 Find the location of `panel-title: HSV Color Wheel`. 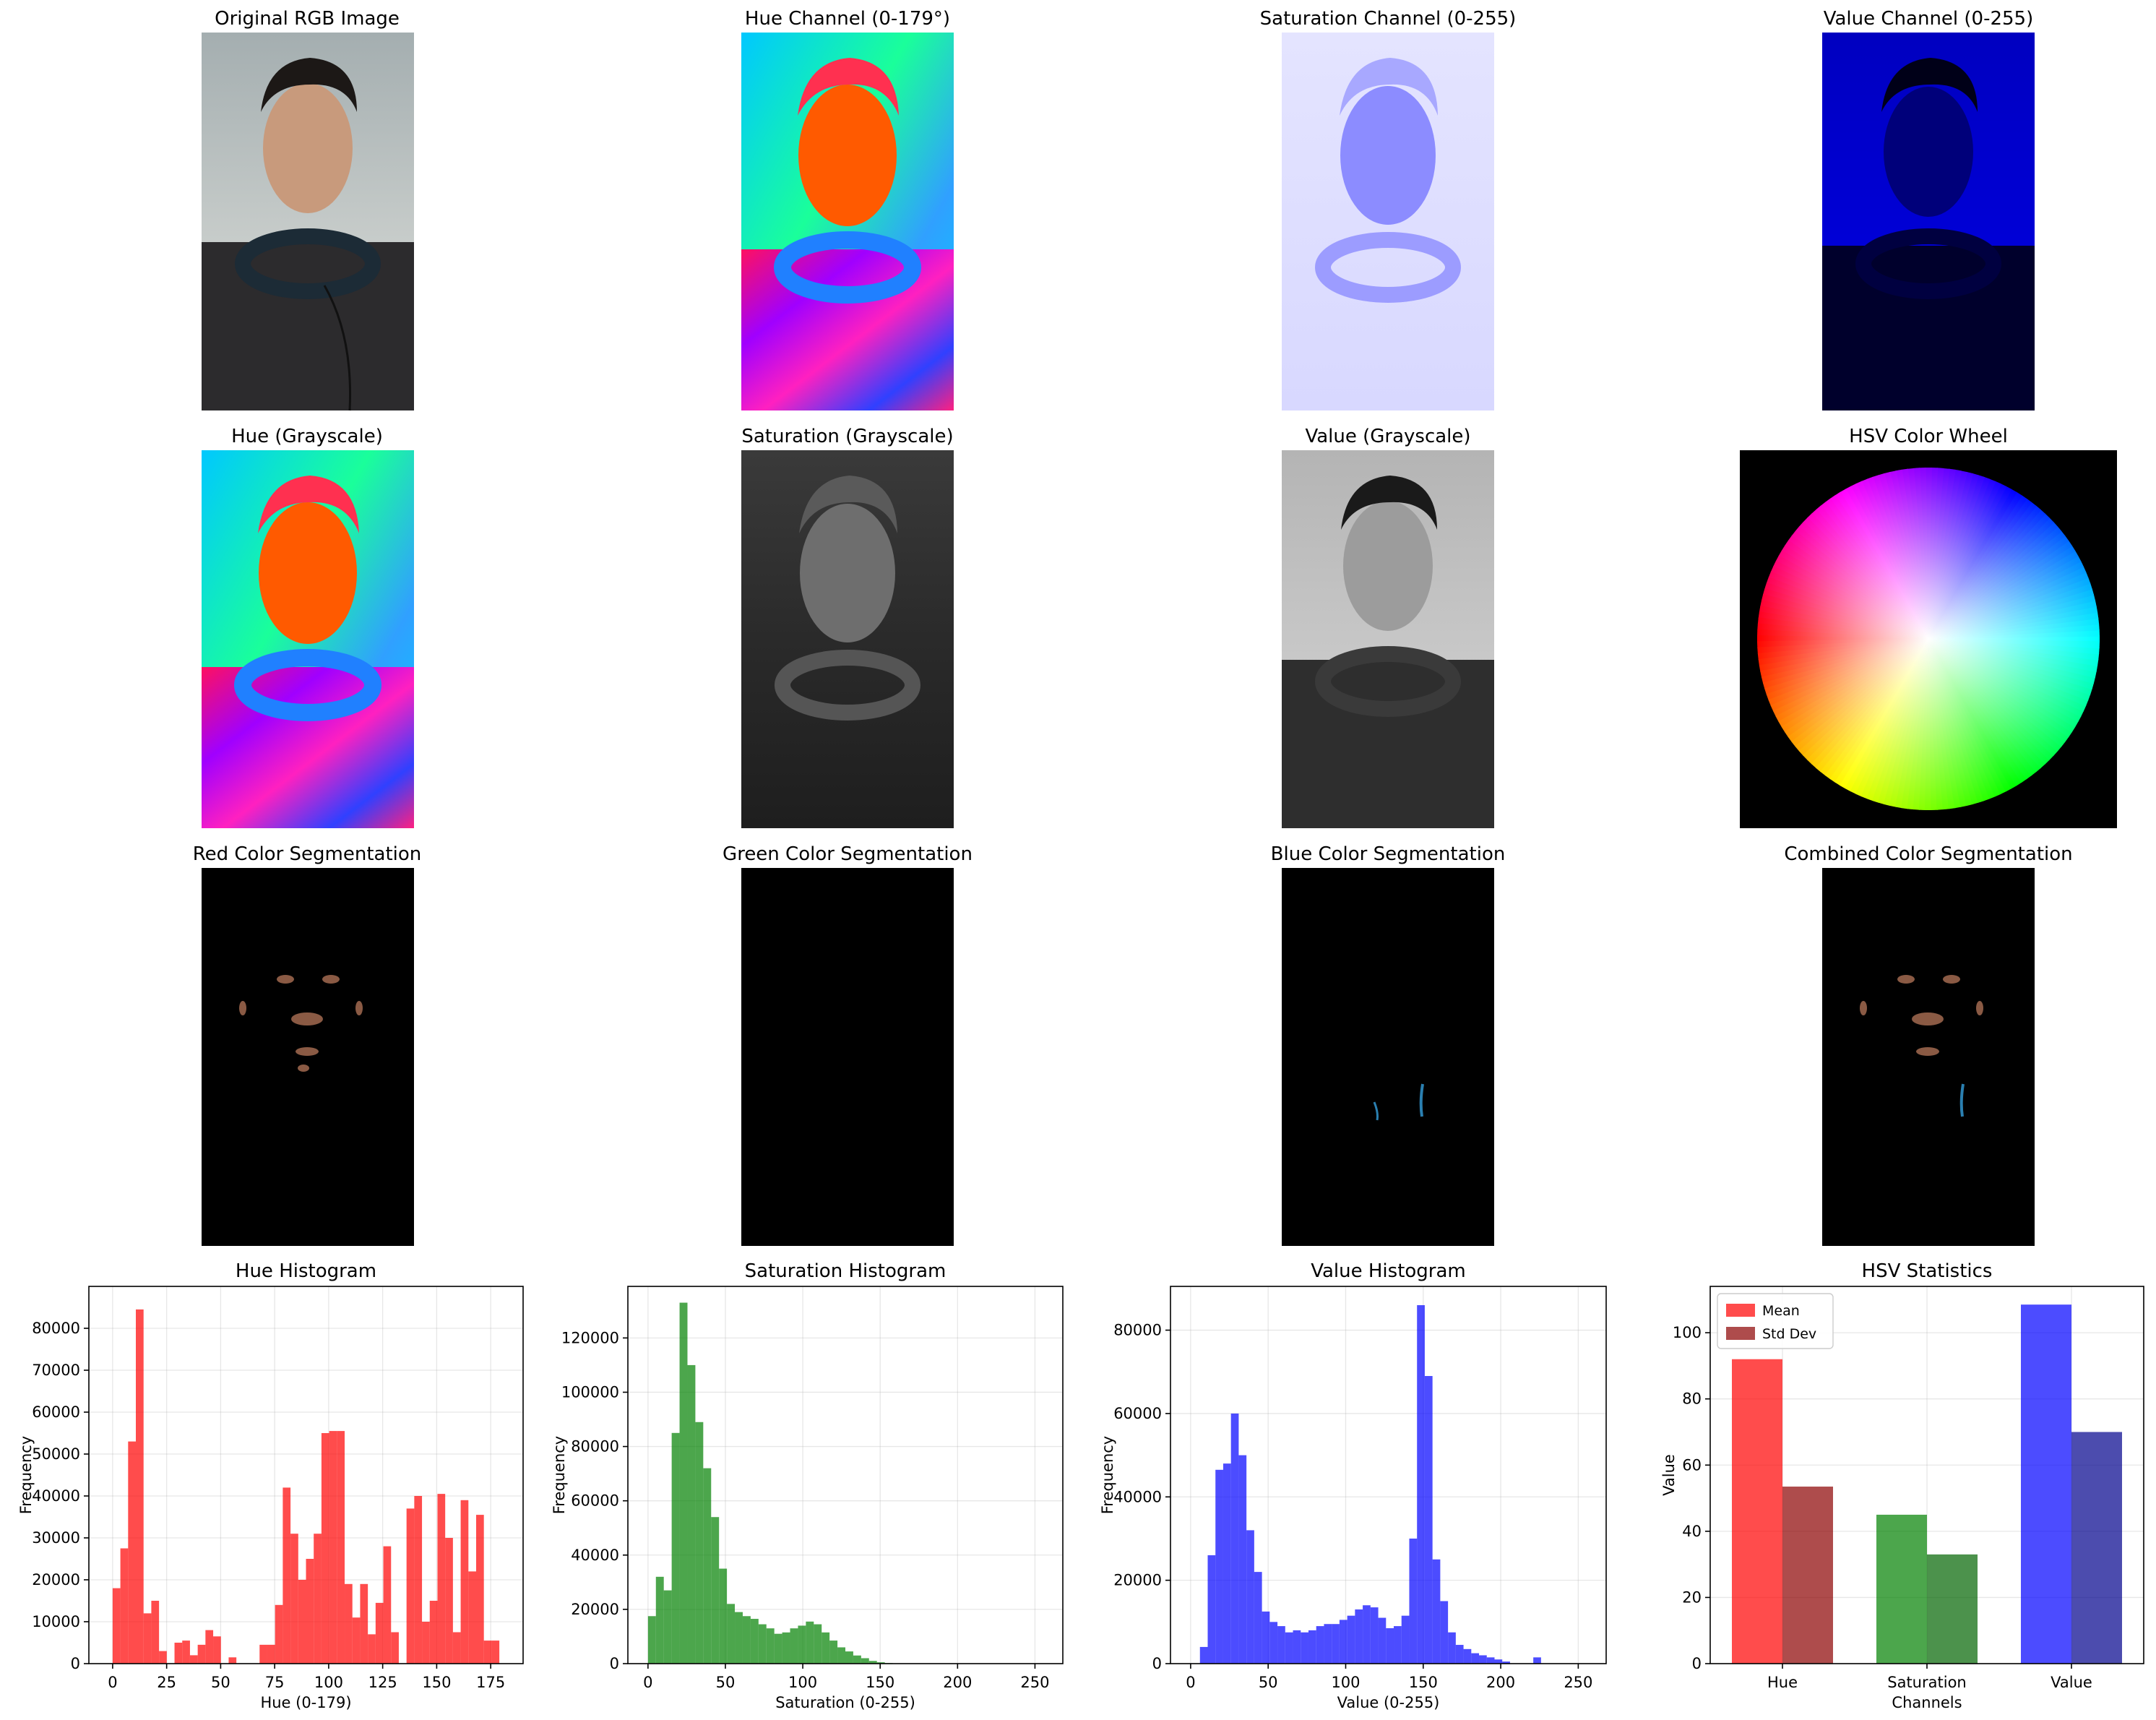

panel-title: HSV Color Wheel is located at coordinates (1928, 437).